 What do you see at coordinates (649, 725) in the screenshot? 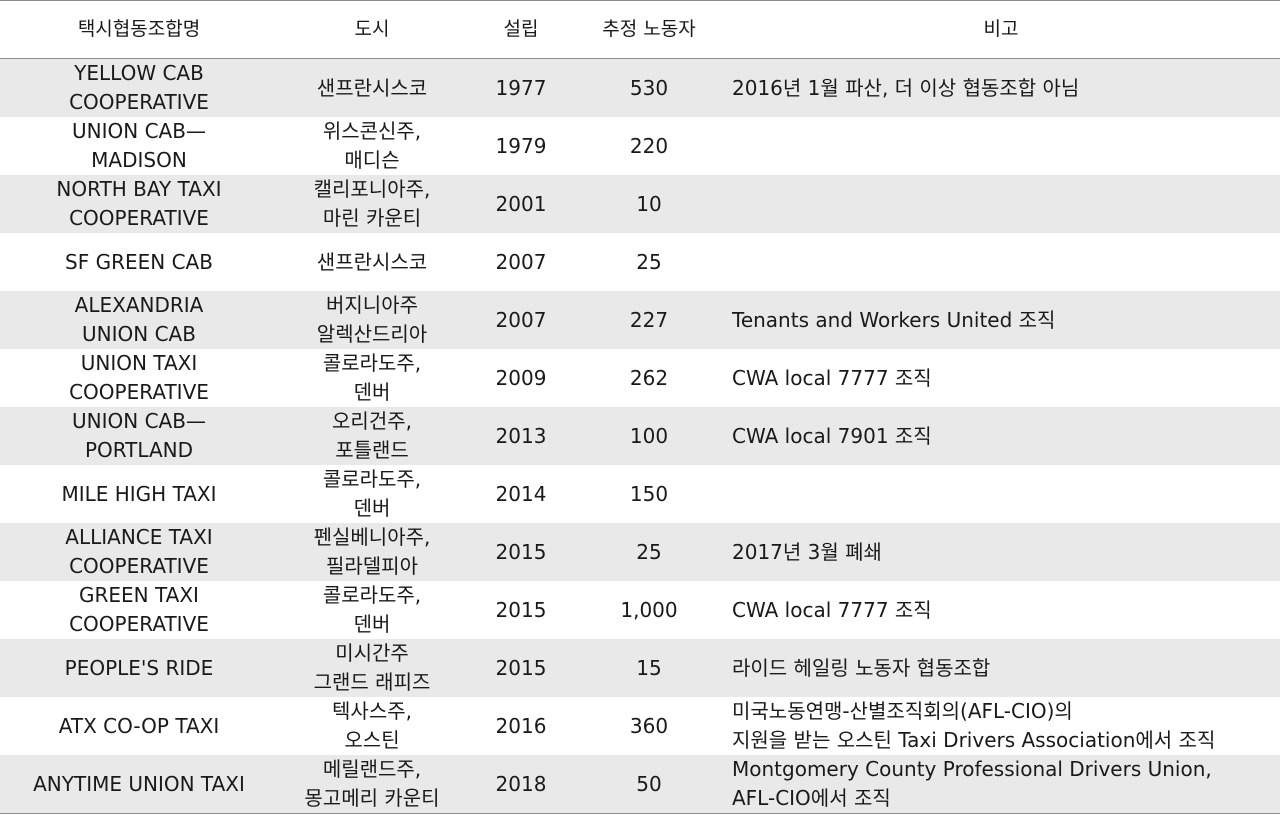
I see `cell-estimated-workers: 360` at bounding box center [649, 725].